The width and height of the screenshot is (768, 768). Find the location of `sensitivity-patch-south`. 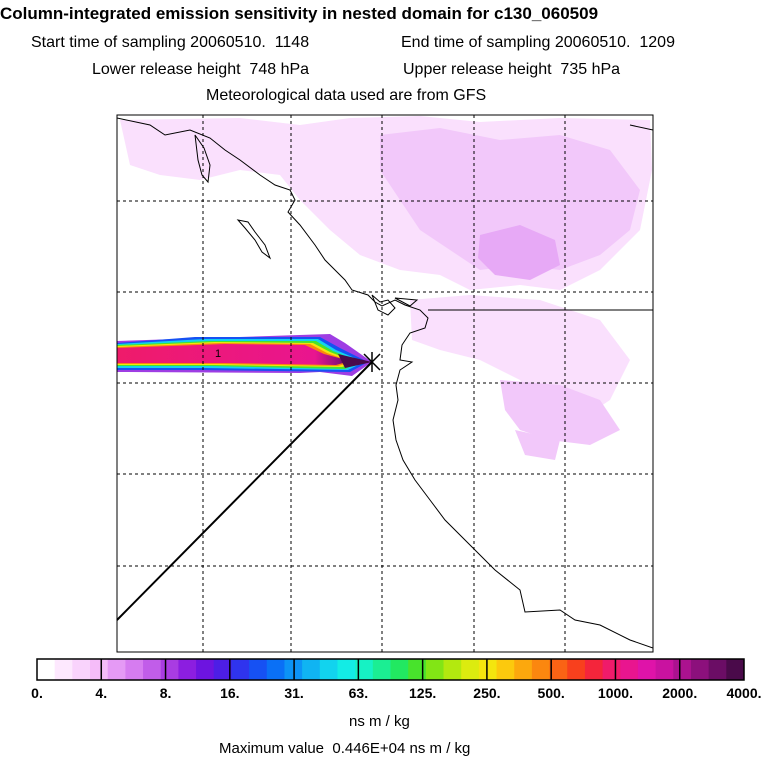

sensitivity-patch-south is located at coordinates (560, 412).